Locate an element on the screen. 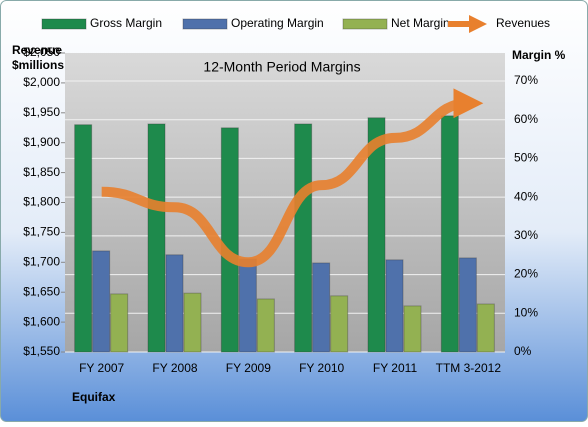 This screenshot has height=427, width=588. y2-tick-label: 20% is located at coordinates (526, 274).